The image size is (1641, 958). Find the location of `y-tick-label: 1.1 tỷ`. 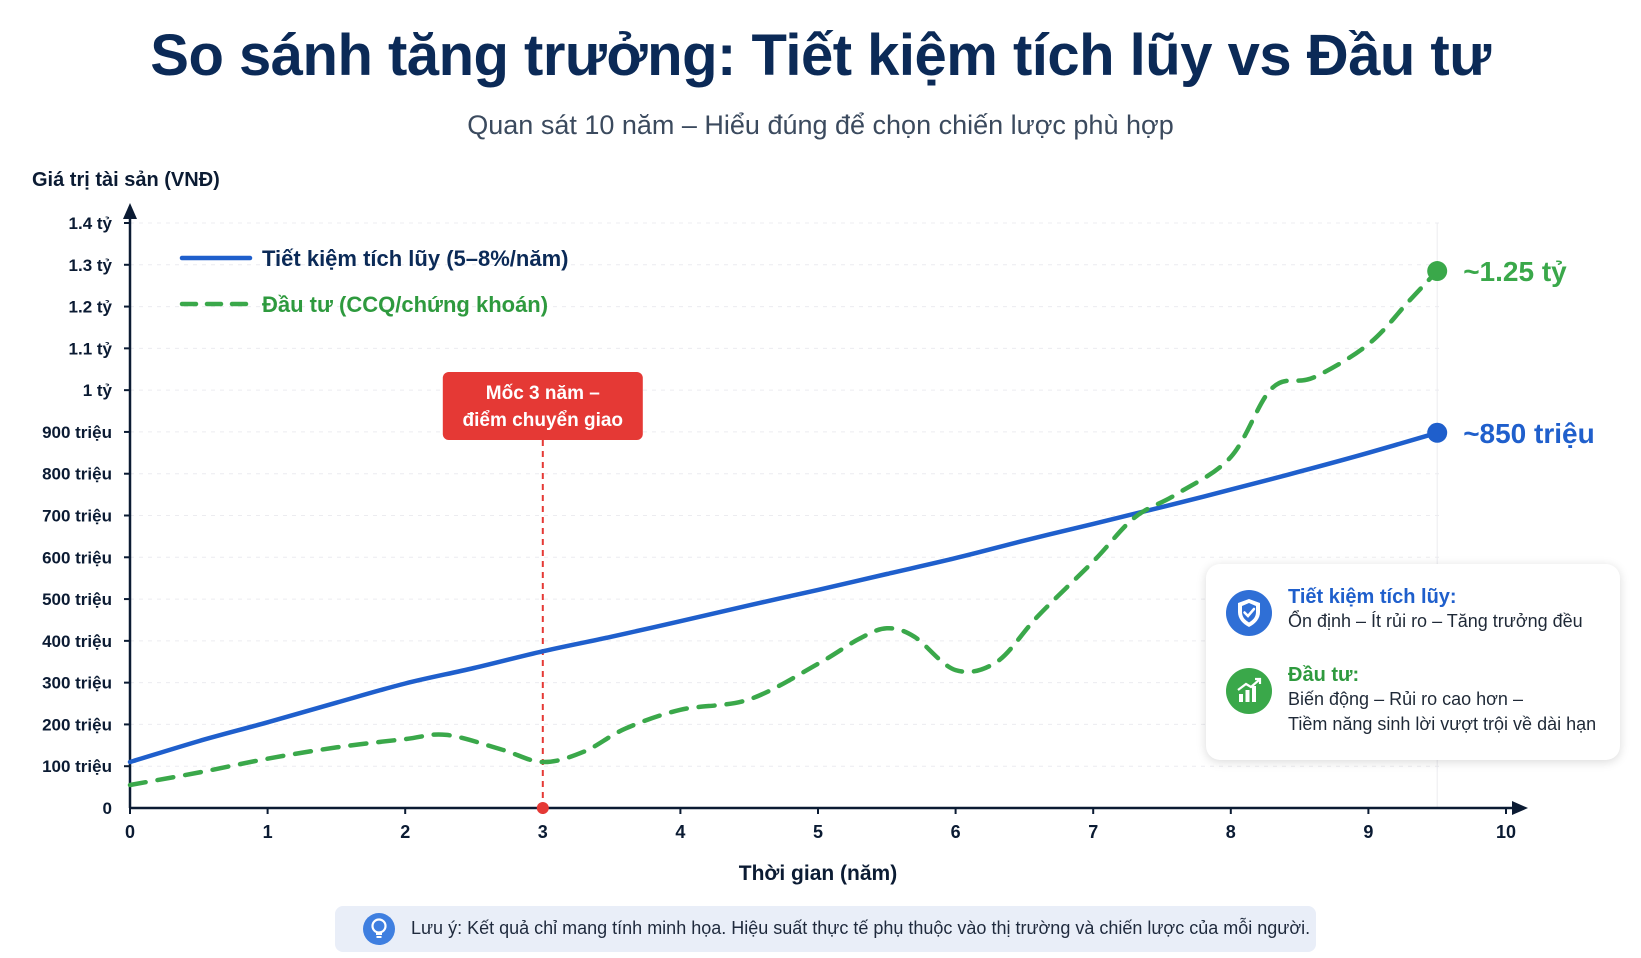

y-tick-label: 1.1 tỷ is located at coordinates (91, 348).